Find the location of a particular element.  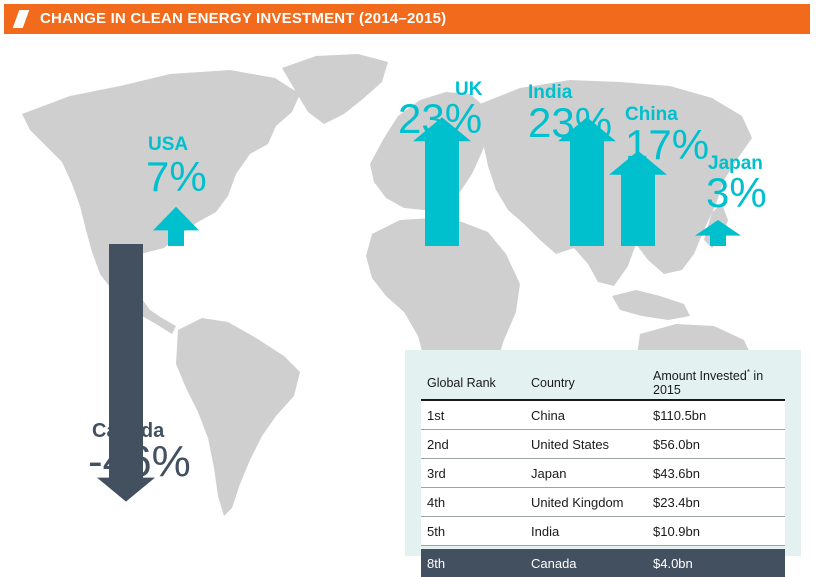

china-label: China is located at coordinates (651, 114).